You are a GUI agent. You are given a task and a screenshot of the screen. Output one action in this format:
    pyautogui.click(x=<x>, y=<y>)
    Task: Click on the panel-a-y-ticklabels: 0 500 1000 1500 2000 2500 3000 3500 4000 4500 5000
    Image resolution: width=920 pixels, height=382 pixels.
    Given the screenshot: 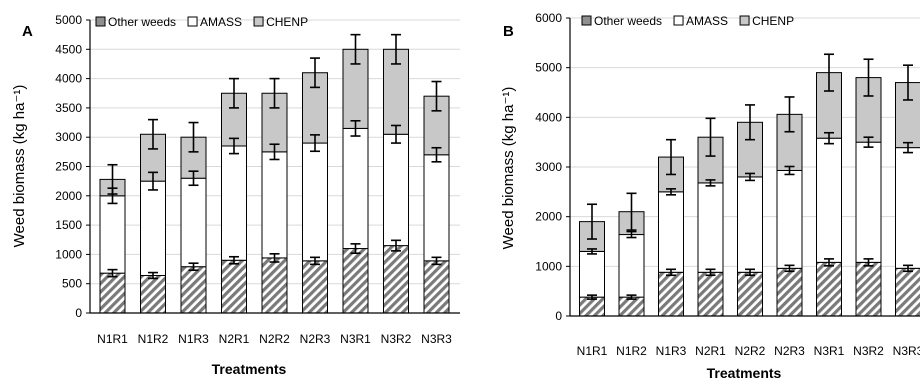 What is the action you would take?
    pyautogui.click(x=72, y=166)
    